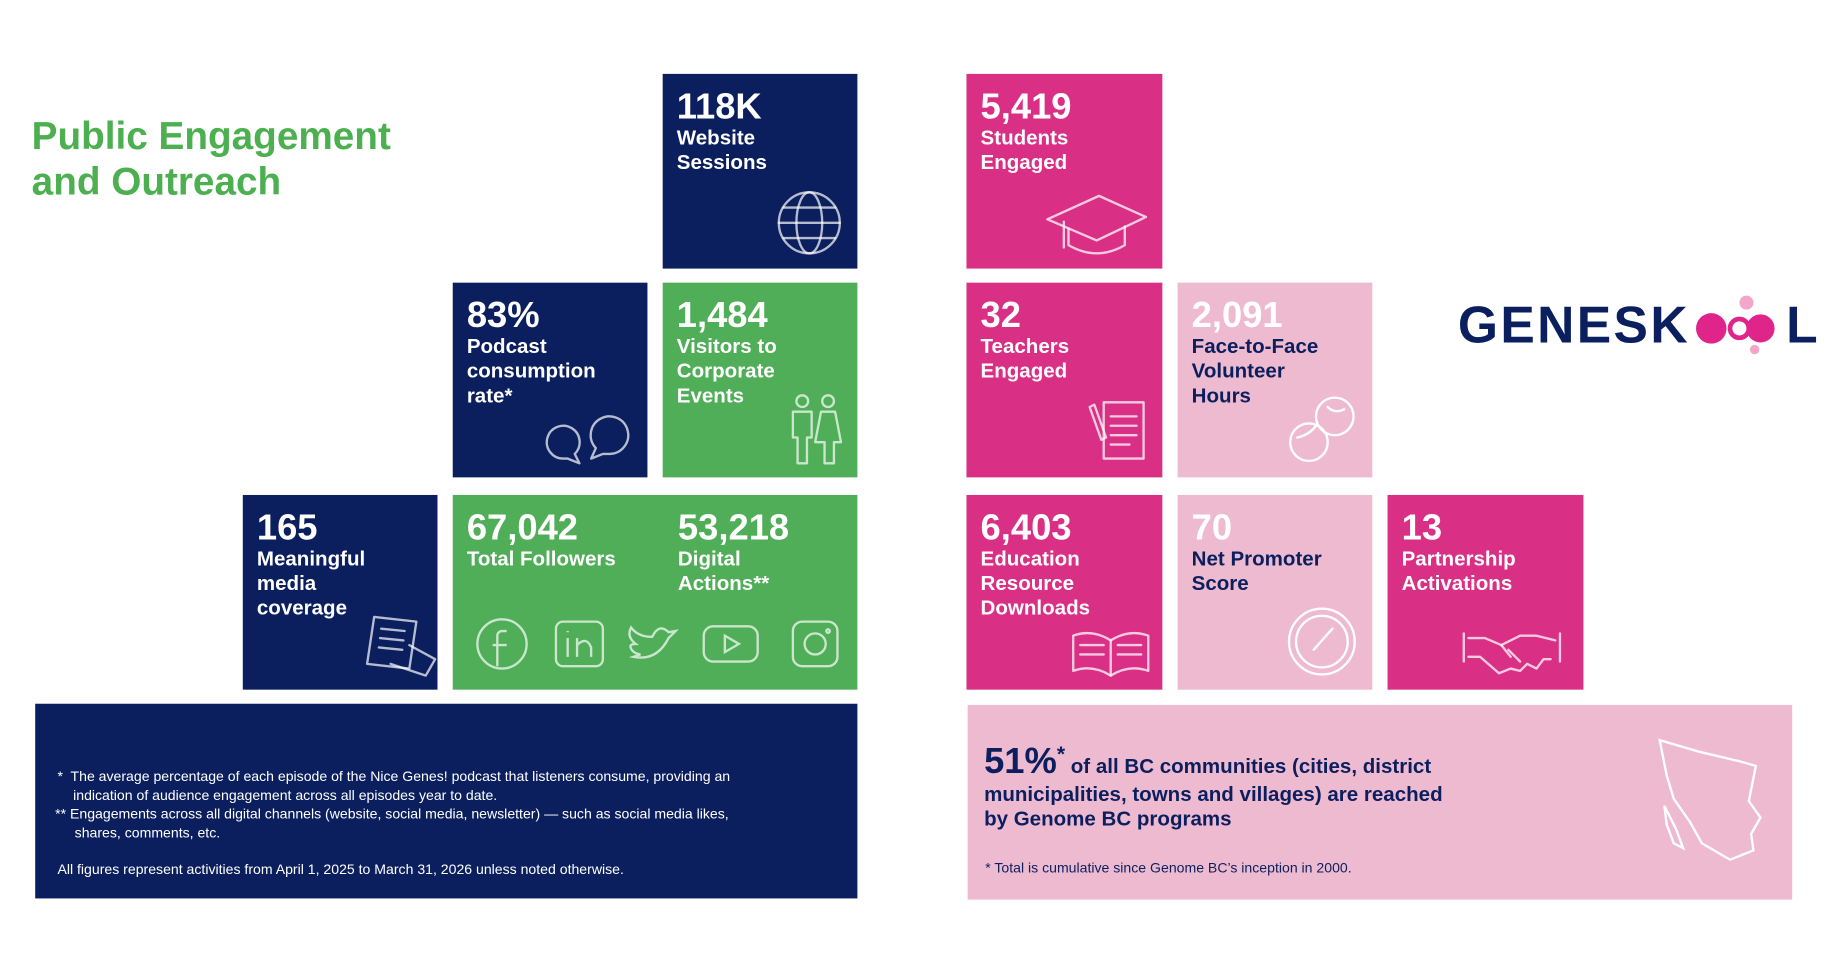 Image resolution: width=1825 pixels, height=964 pixels. What do you see at coordinates (723, 570) in the screenshot?
I see `stat-label: Digital Actions**` at bounding box center [723, 570].